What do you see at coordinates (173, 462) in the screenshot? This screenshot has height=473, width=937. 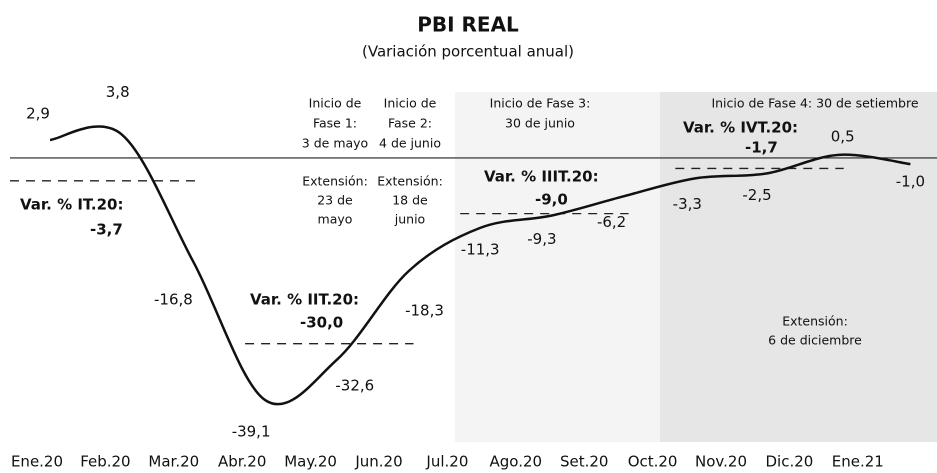 I see `x-tick-label: Mar.20` at bounding box center [173, 462].